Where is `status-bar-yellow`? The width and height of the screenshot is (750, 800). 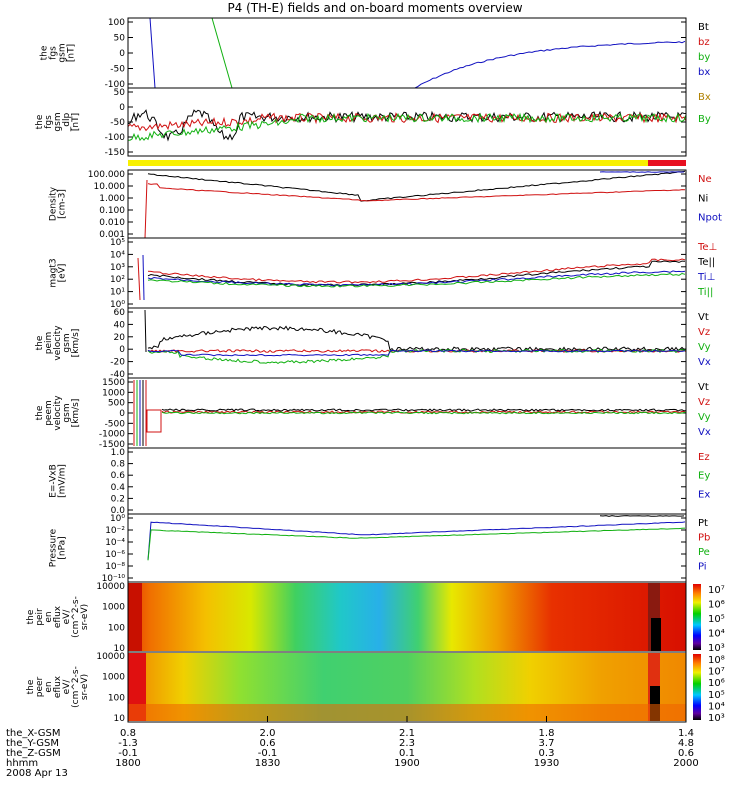
status-bar-yellow is located at coordinates (388, 163).